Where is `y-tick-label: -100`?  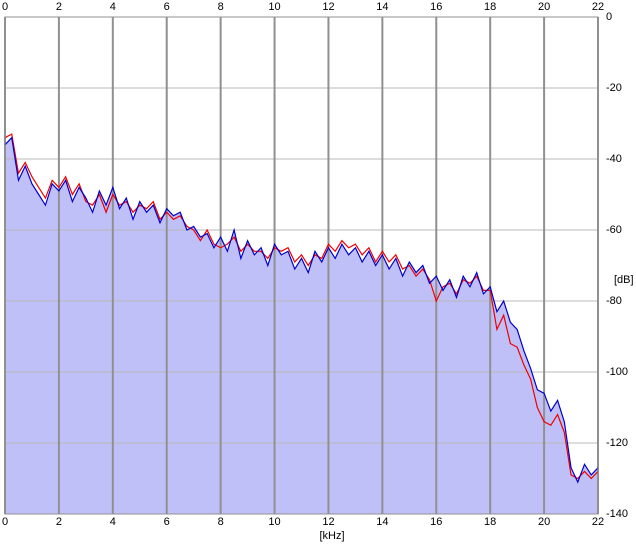 y-tick-label: -100 is located at coordinates (617, 372).